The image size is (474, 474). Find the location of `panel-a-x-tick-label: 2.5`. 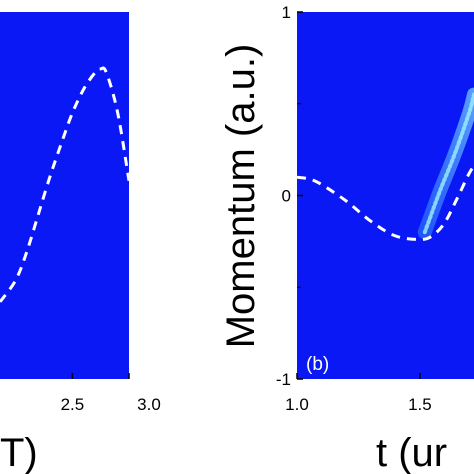

panel-a-x-tick-label: 2.5 is located at coordinates (73, 404).